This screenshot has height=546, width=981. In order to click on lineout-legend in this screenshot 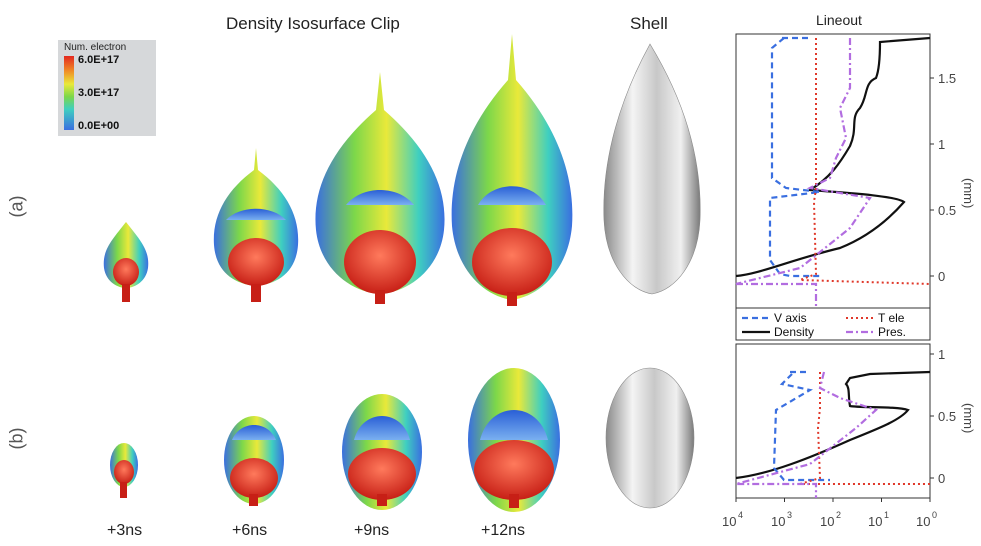, I will do `click(833, 324)`.